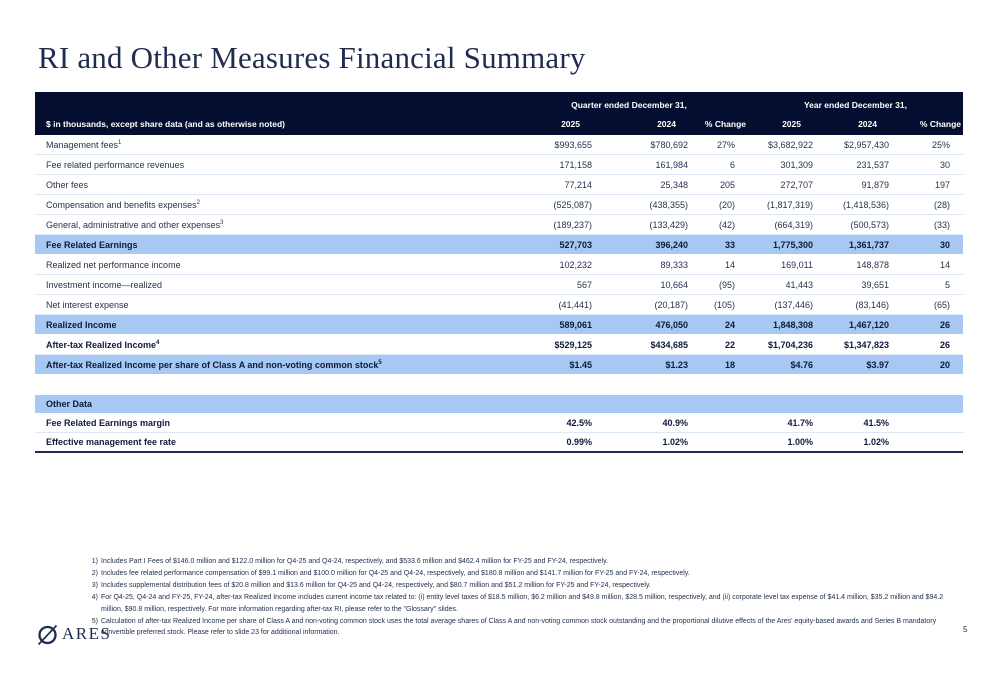 The width and height of the screenshot is (1000, 685). Describe the element at coordinates (729, 244) in the screenshot. I see `cell-value: 33` at that location.